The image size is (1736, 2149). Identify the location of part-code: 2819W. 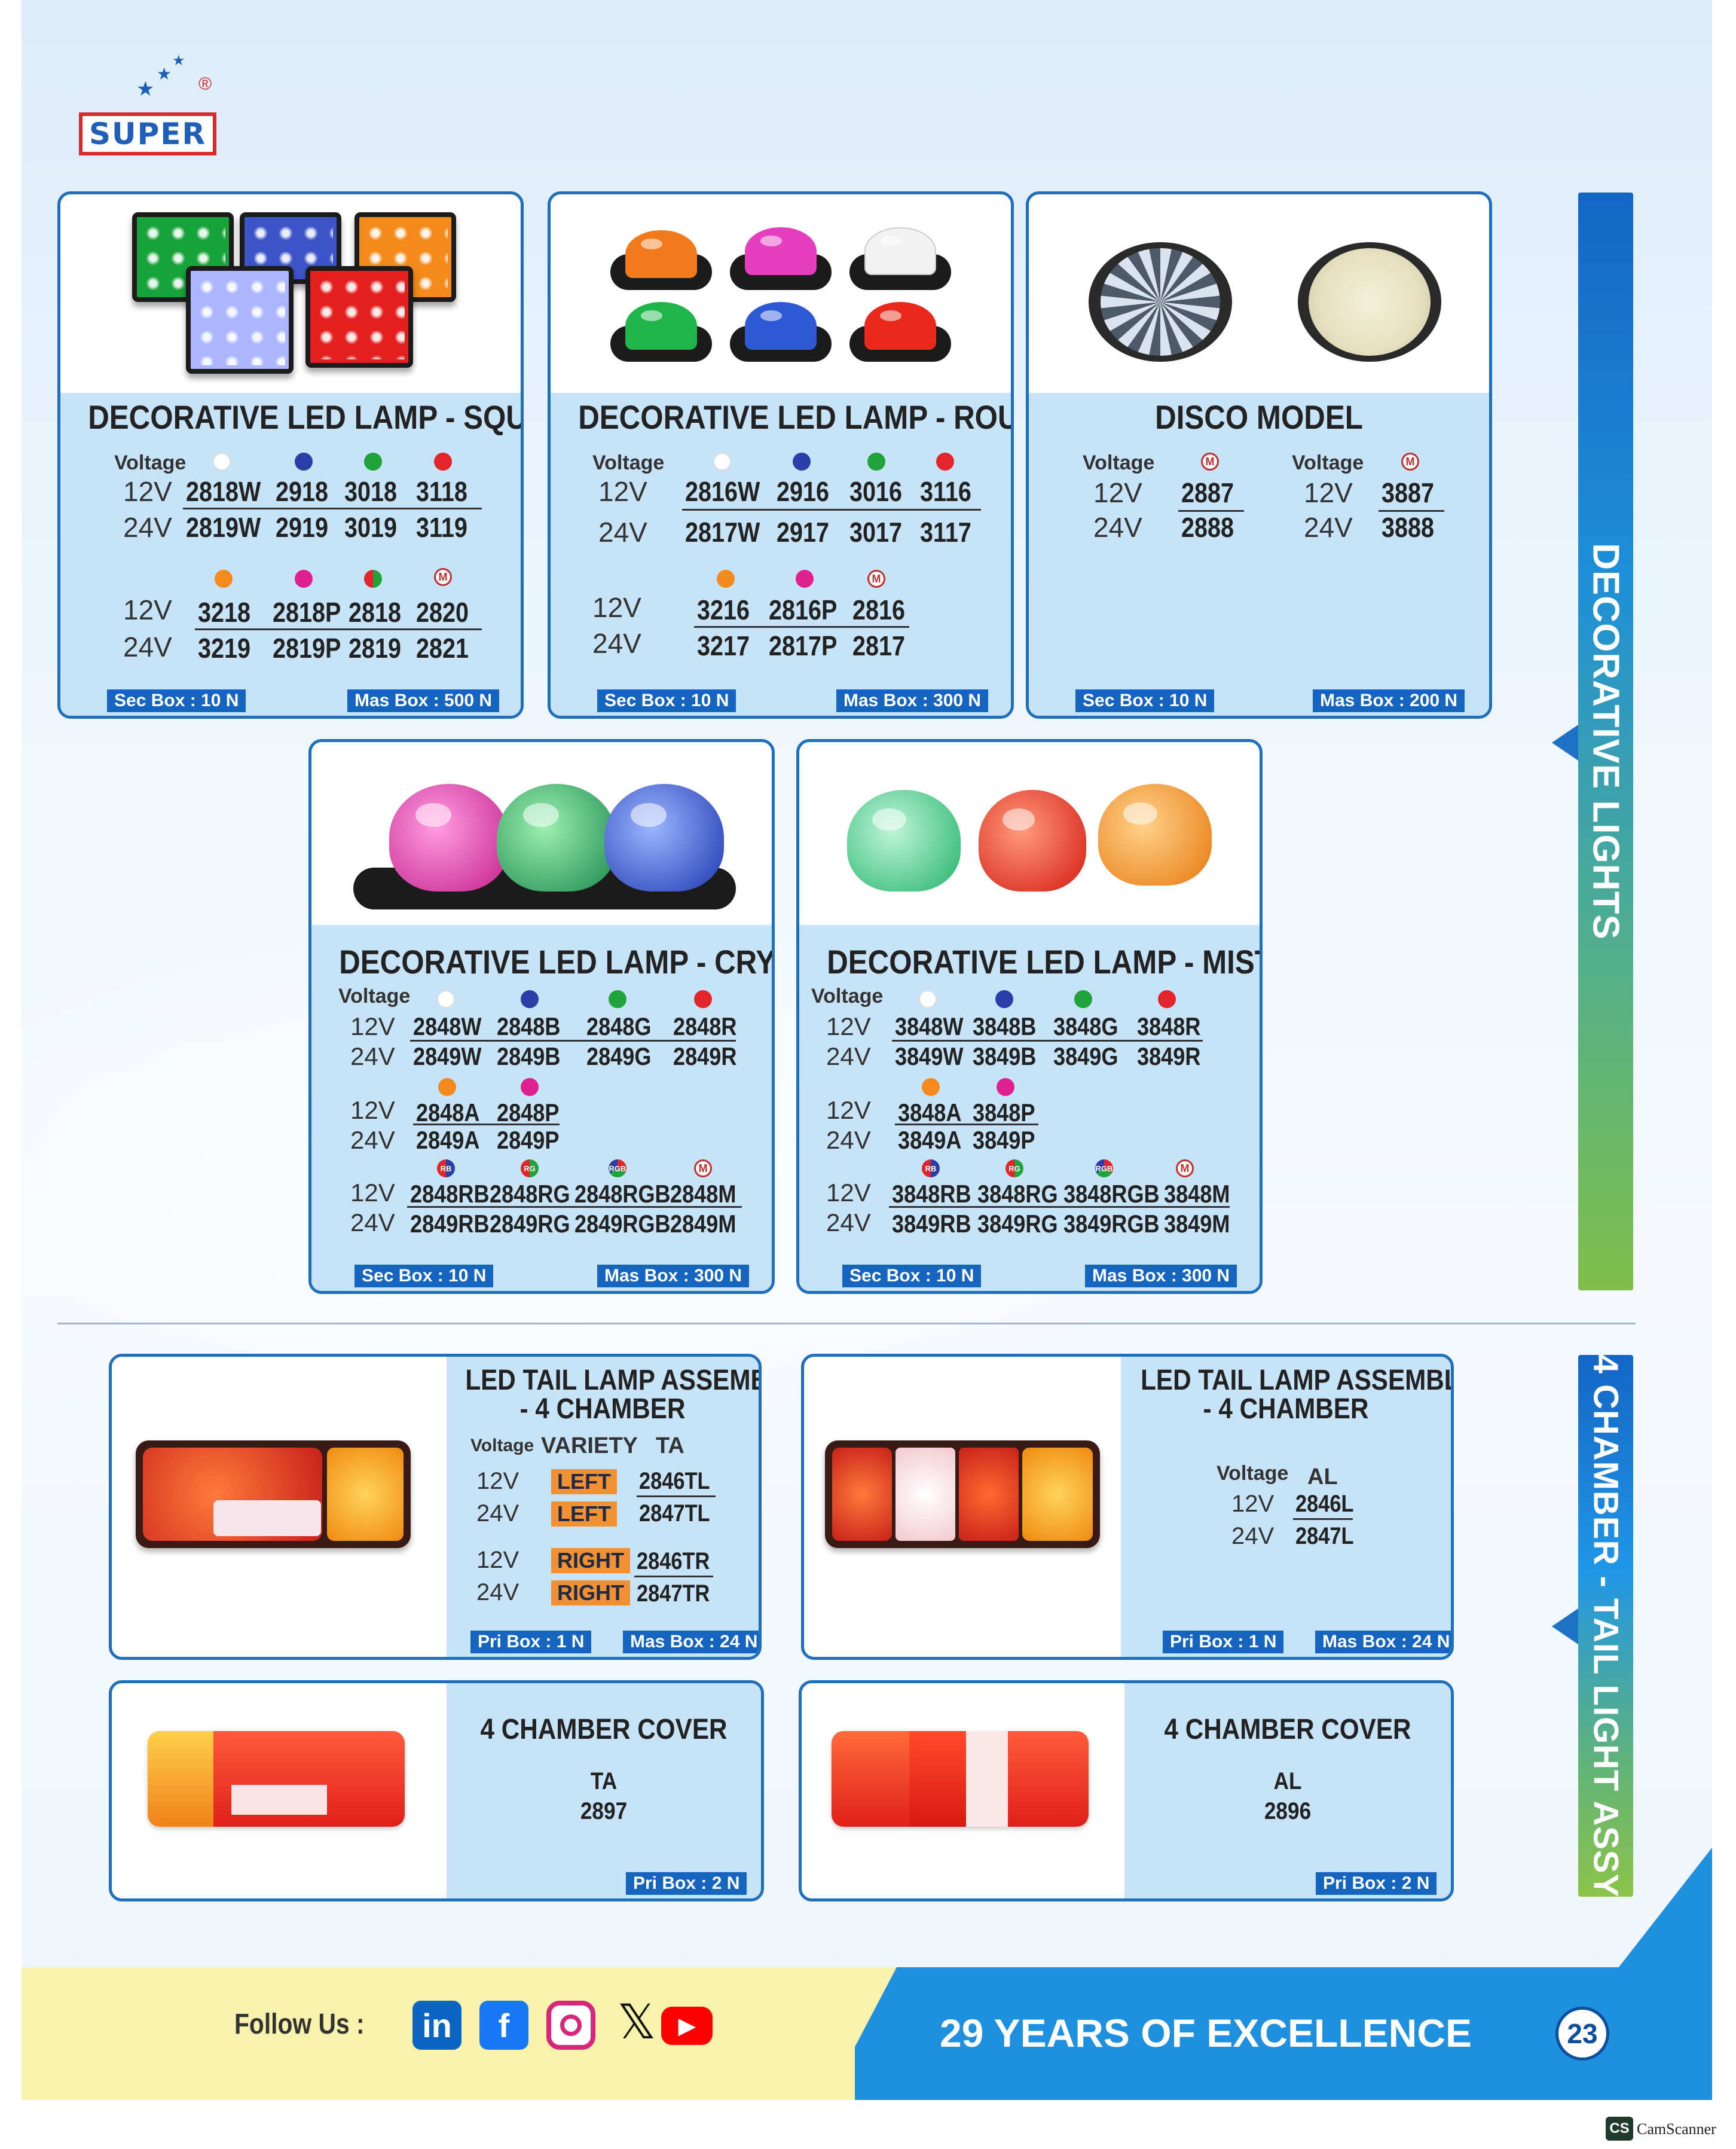
(224, 527).